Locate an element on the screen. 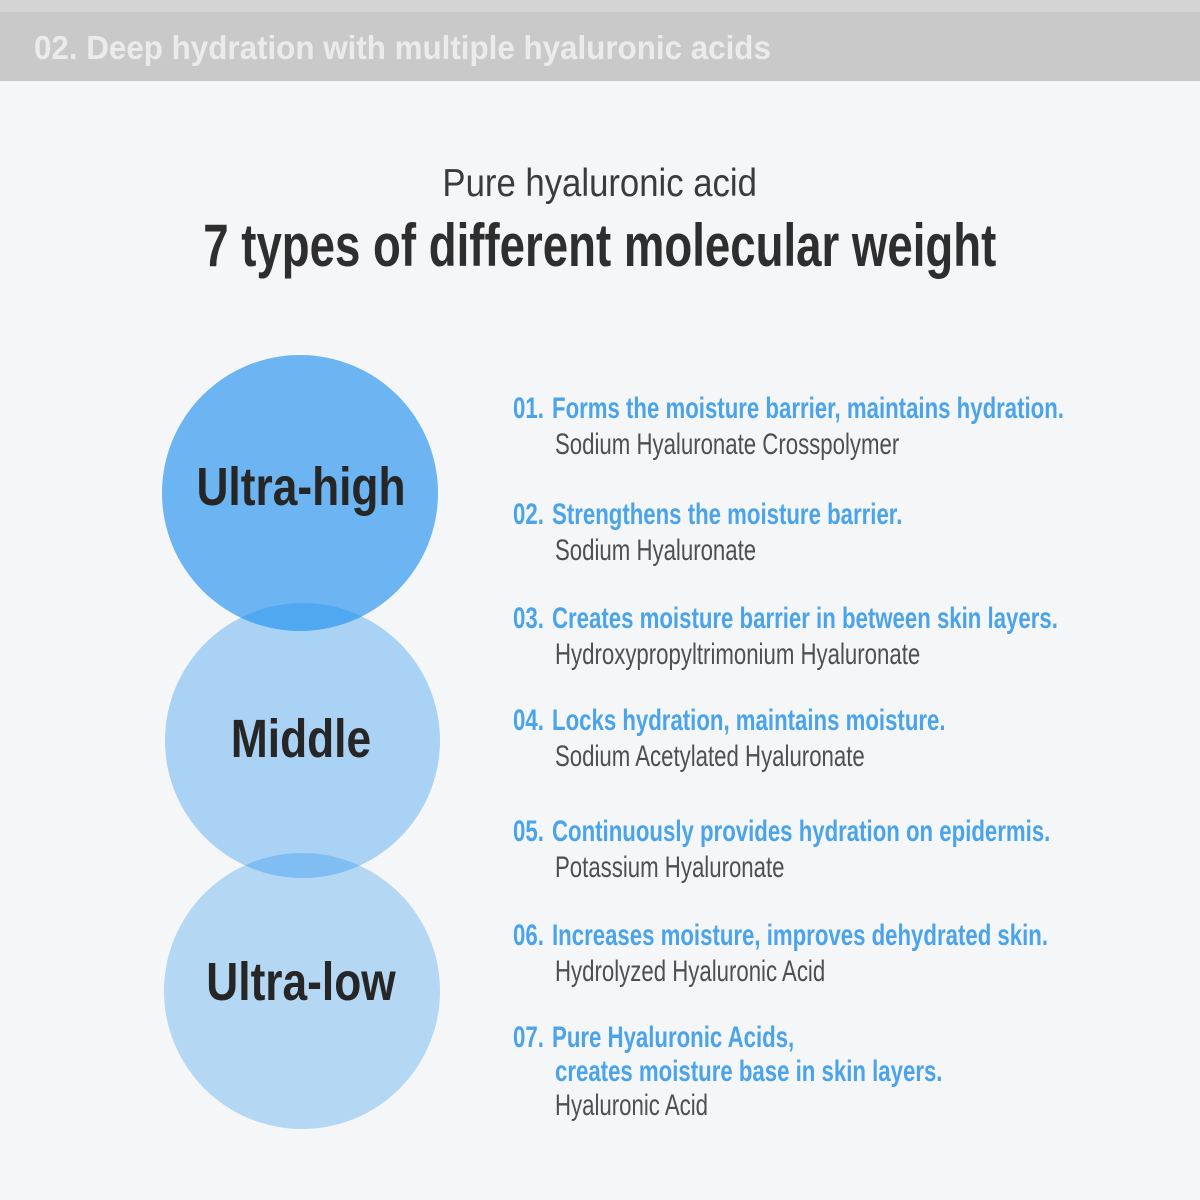 This screenshot has height=1200, width=1200. item-heading-line2: creates moisture base in skin layers. is located at coordinates (749, 1071).